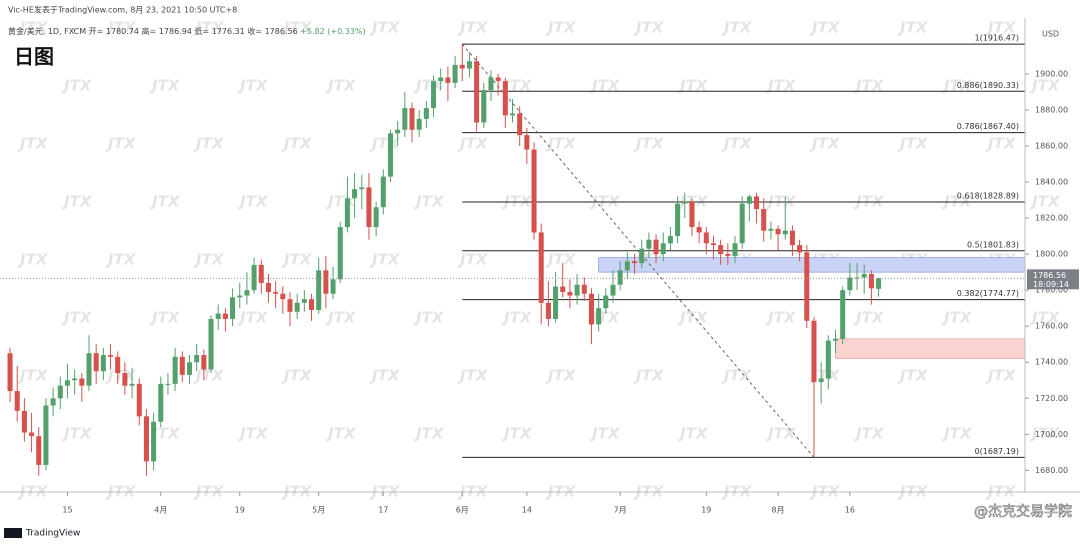 The height and width of the screenshot is (547, 1080). What do you see at coordinates (34, 57) in the screenshot?
I see `chart-title: 日图` at bounding box center [34, 57].